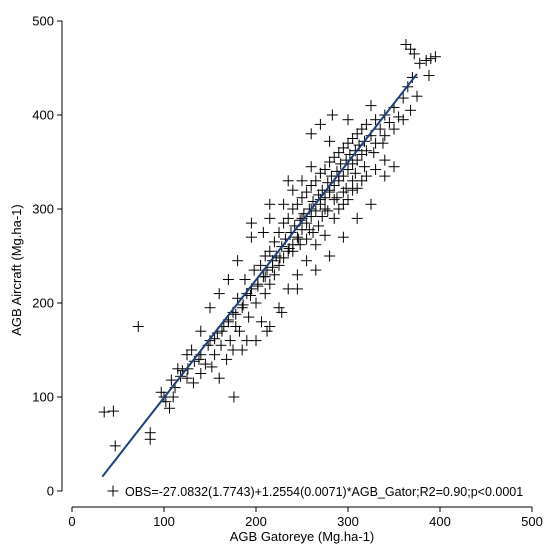 The height and width of the screenshot is (550, 548). Describe the element at coordinates (302, 536) in the screenshot. I see `x-axis-title: AGB Gatoreye (Mg.ha-1)` at that location.